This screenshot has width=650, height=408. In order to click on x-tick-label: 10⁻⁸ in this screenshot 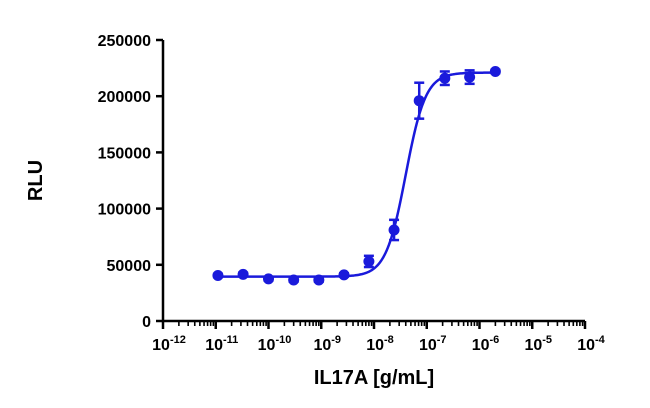, I will do `click(380, 344)`.